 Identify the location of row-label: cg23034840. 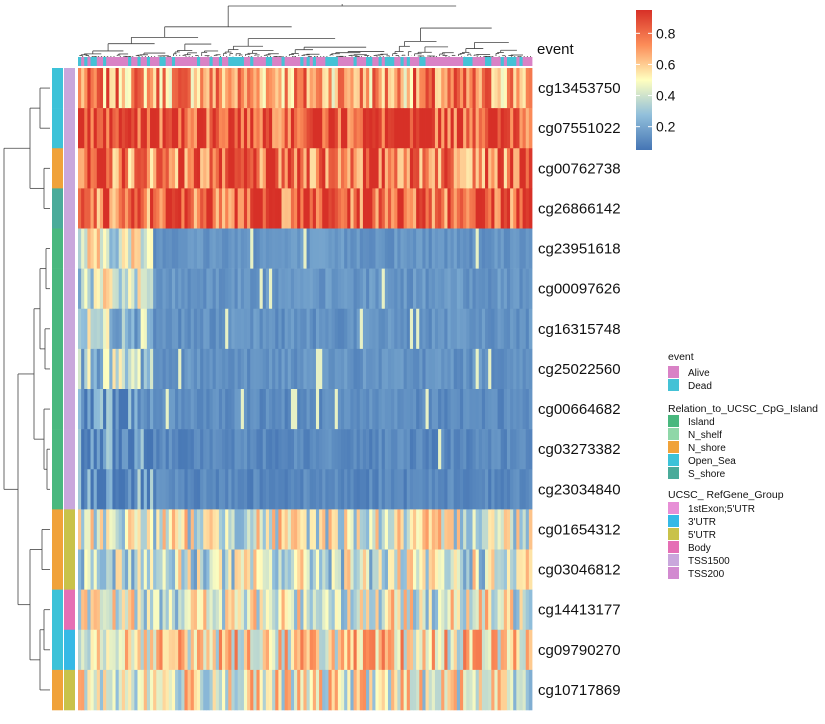
(579, 489).